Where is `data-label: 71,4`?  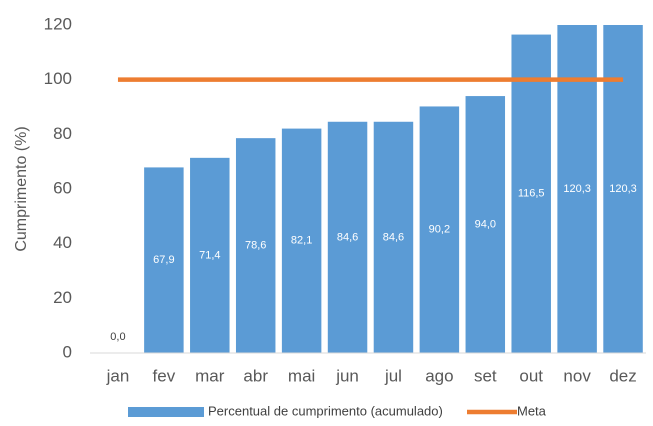
data-label: 71,4 is located at coordinates (209, 255).